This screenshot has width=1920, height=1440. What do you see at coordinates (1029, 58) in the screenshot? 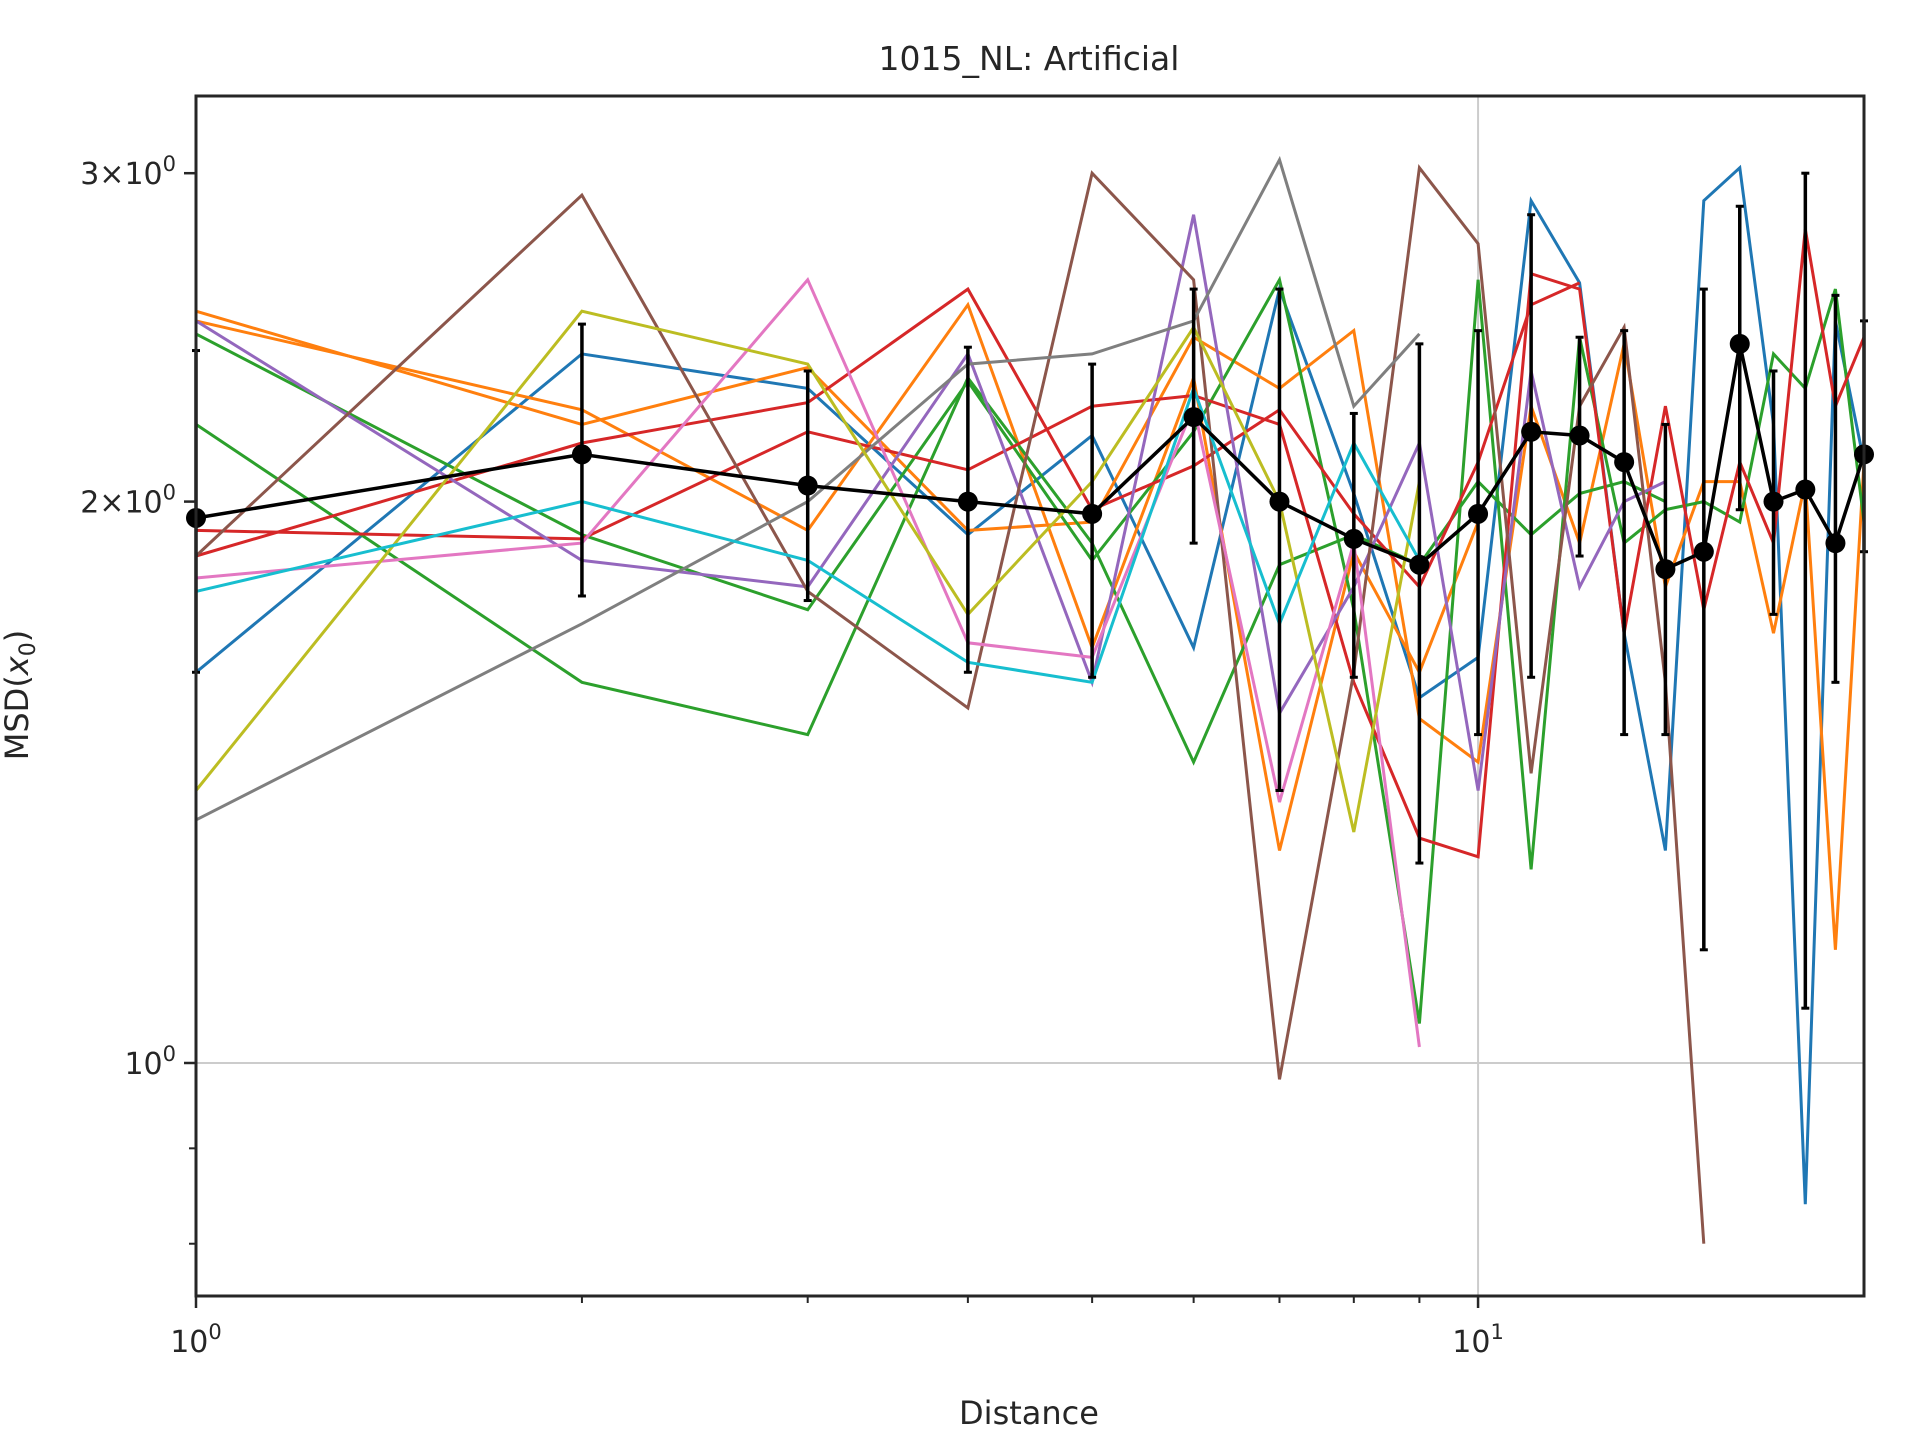
I see `chart-title: 1015_NL: Artificial` at bounding box center [1029, 58].